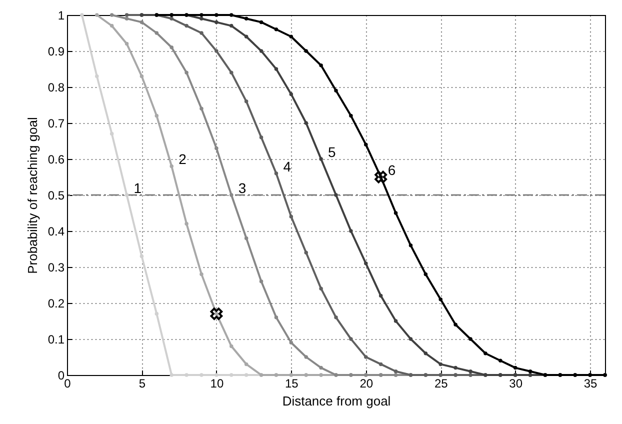  Describe the element at coordinates (516, 383) in the screenshot. I see `x-tick-label: 30` at that location.